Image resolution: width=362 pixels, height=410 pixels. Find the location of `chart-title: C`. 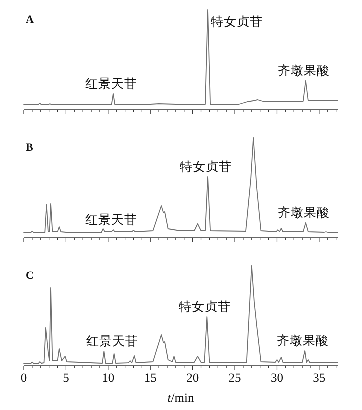

chart-title: C is located at coordinates (30, 276).